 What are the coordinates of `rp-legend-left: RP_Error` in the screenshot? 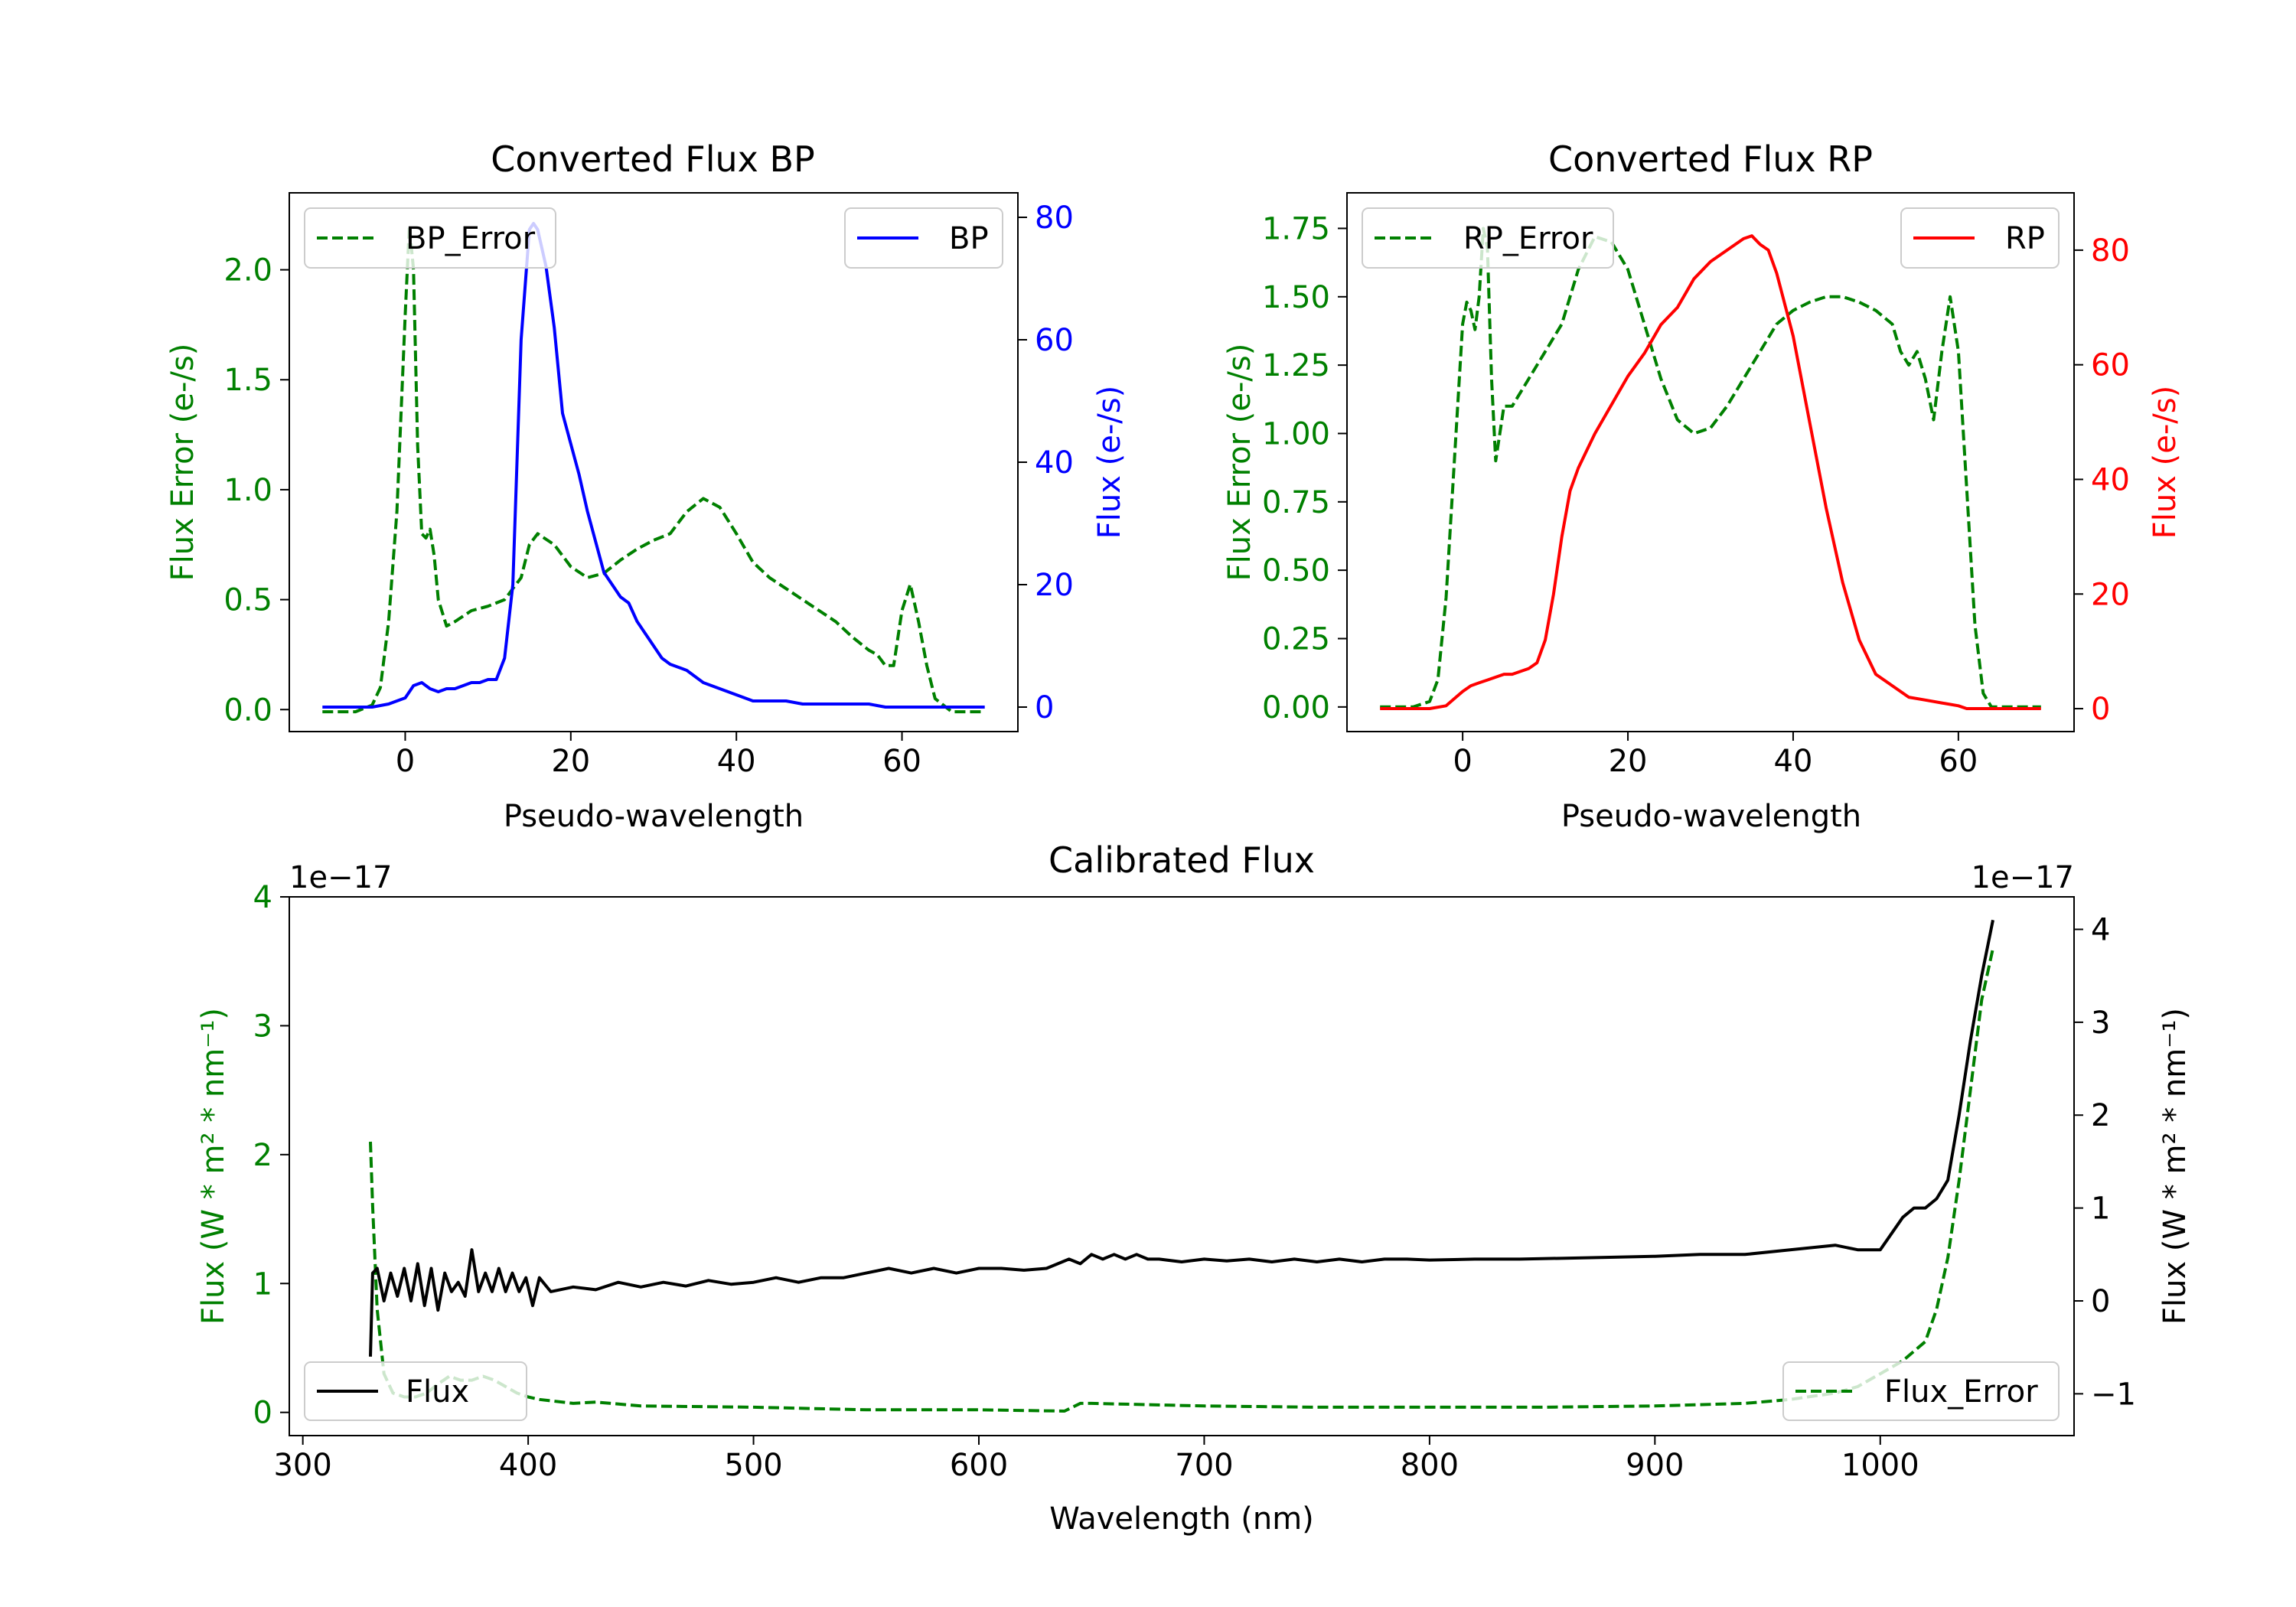 It's located at (1488, 238).